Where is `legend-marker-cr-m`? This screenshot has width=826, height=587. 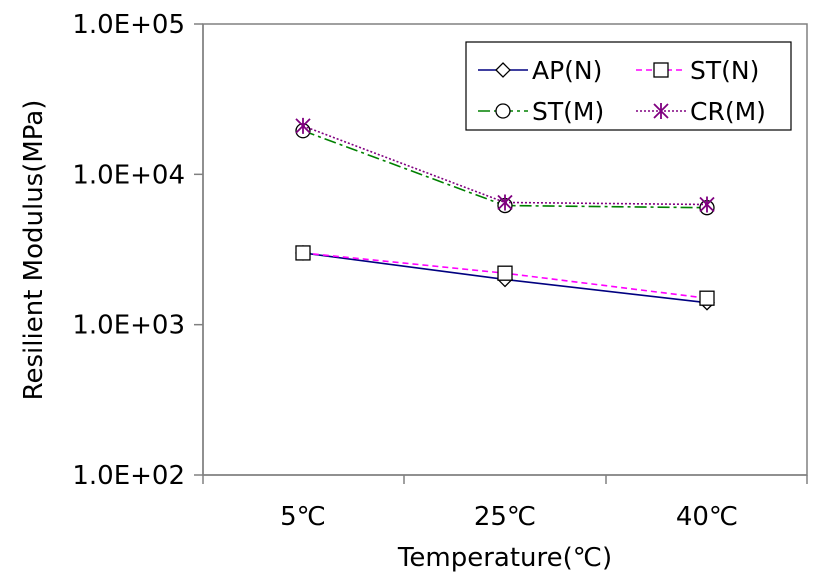
legend-marker-cr-m is located at coordinates (661, 111).